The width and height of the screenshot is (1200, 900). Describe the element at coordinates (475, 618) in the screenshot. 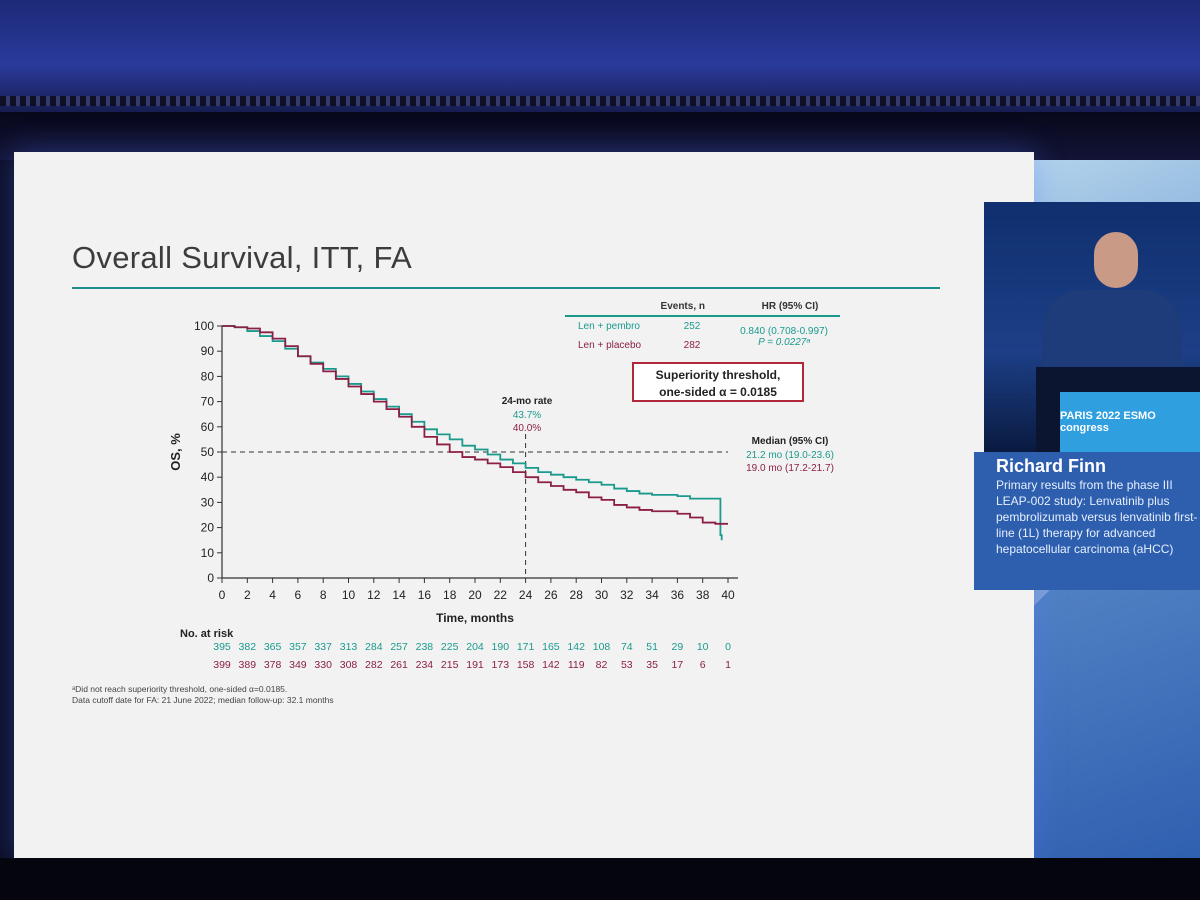

I see `x-axis-title: Time, months` at that location.